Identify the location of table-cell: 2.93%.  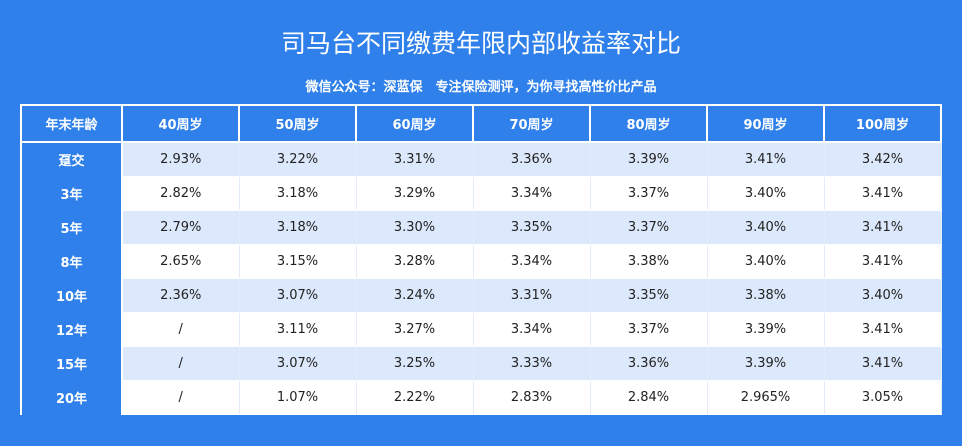
(180, 159).